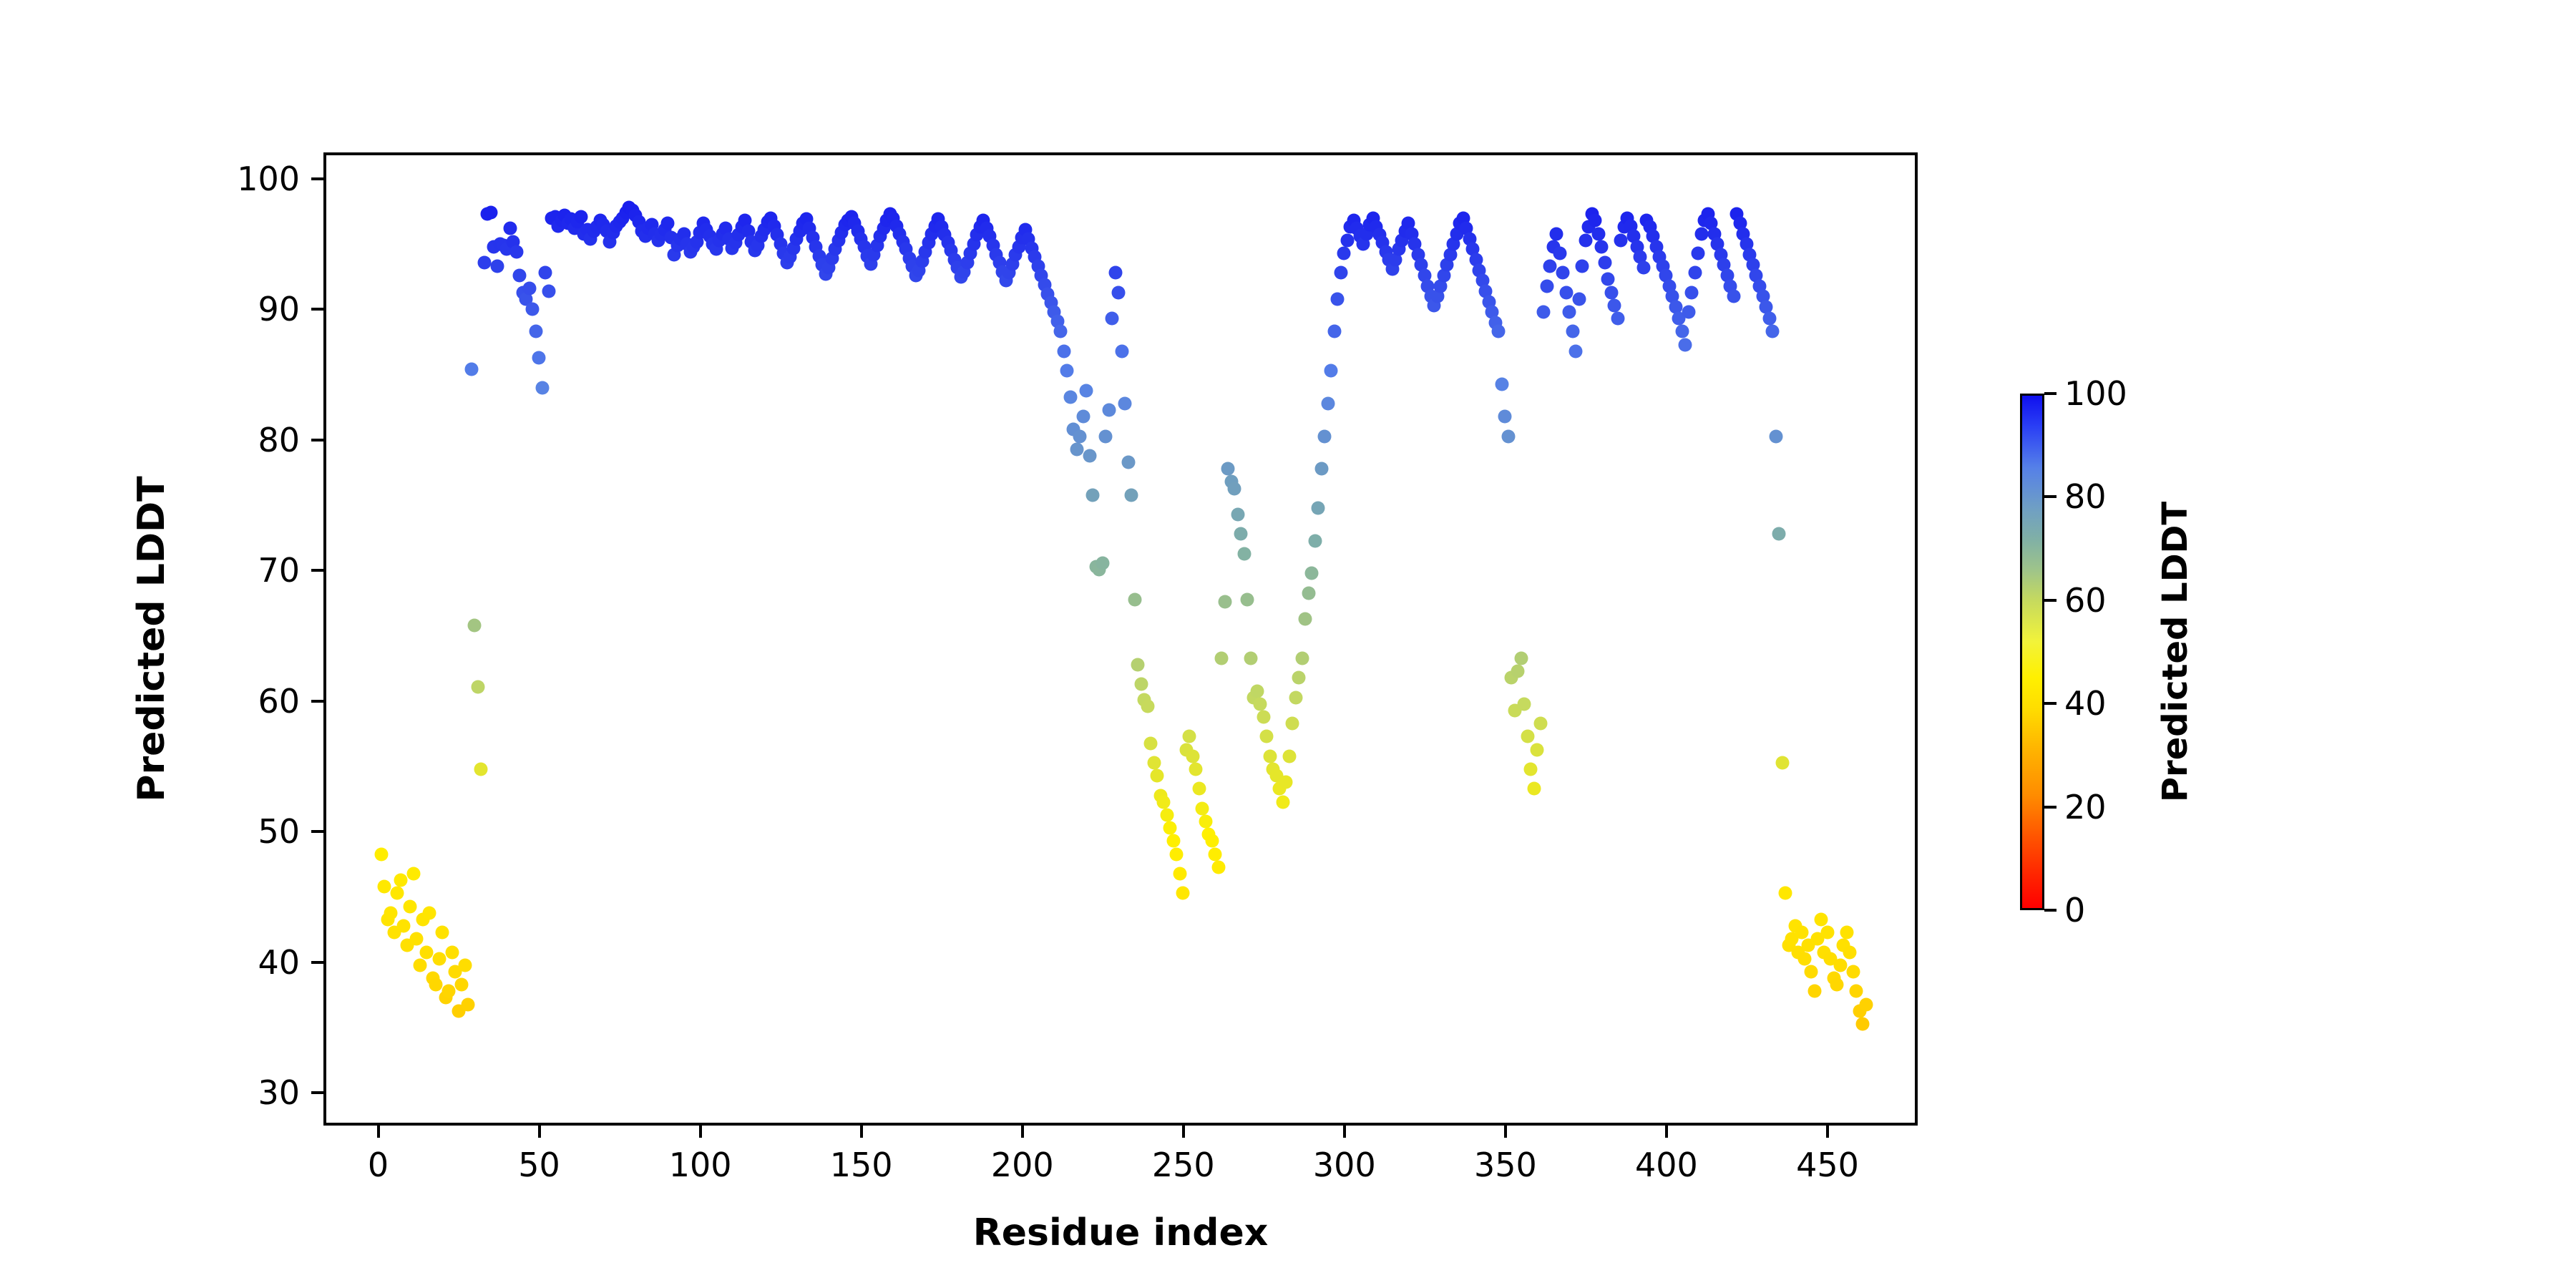 Image resolution: width=2576 pixels, height=1288 pixels. I want to click on x-tick-label: 300, so click(1344, 1165).